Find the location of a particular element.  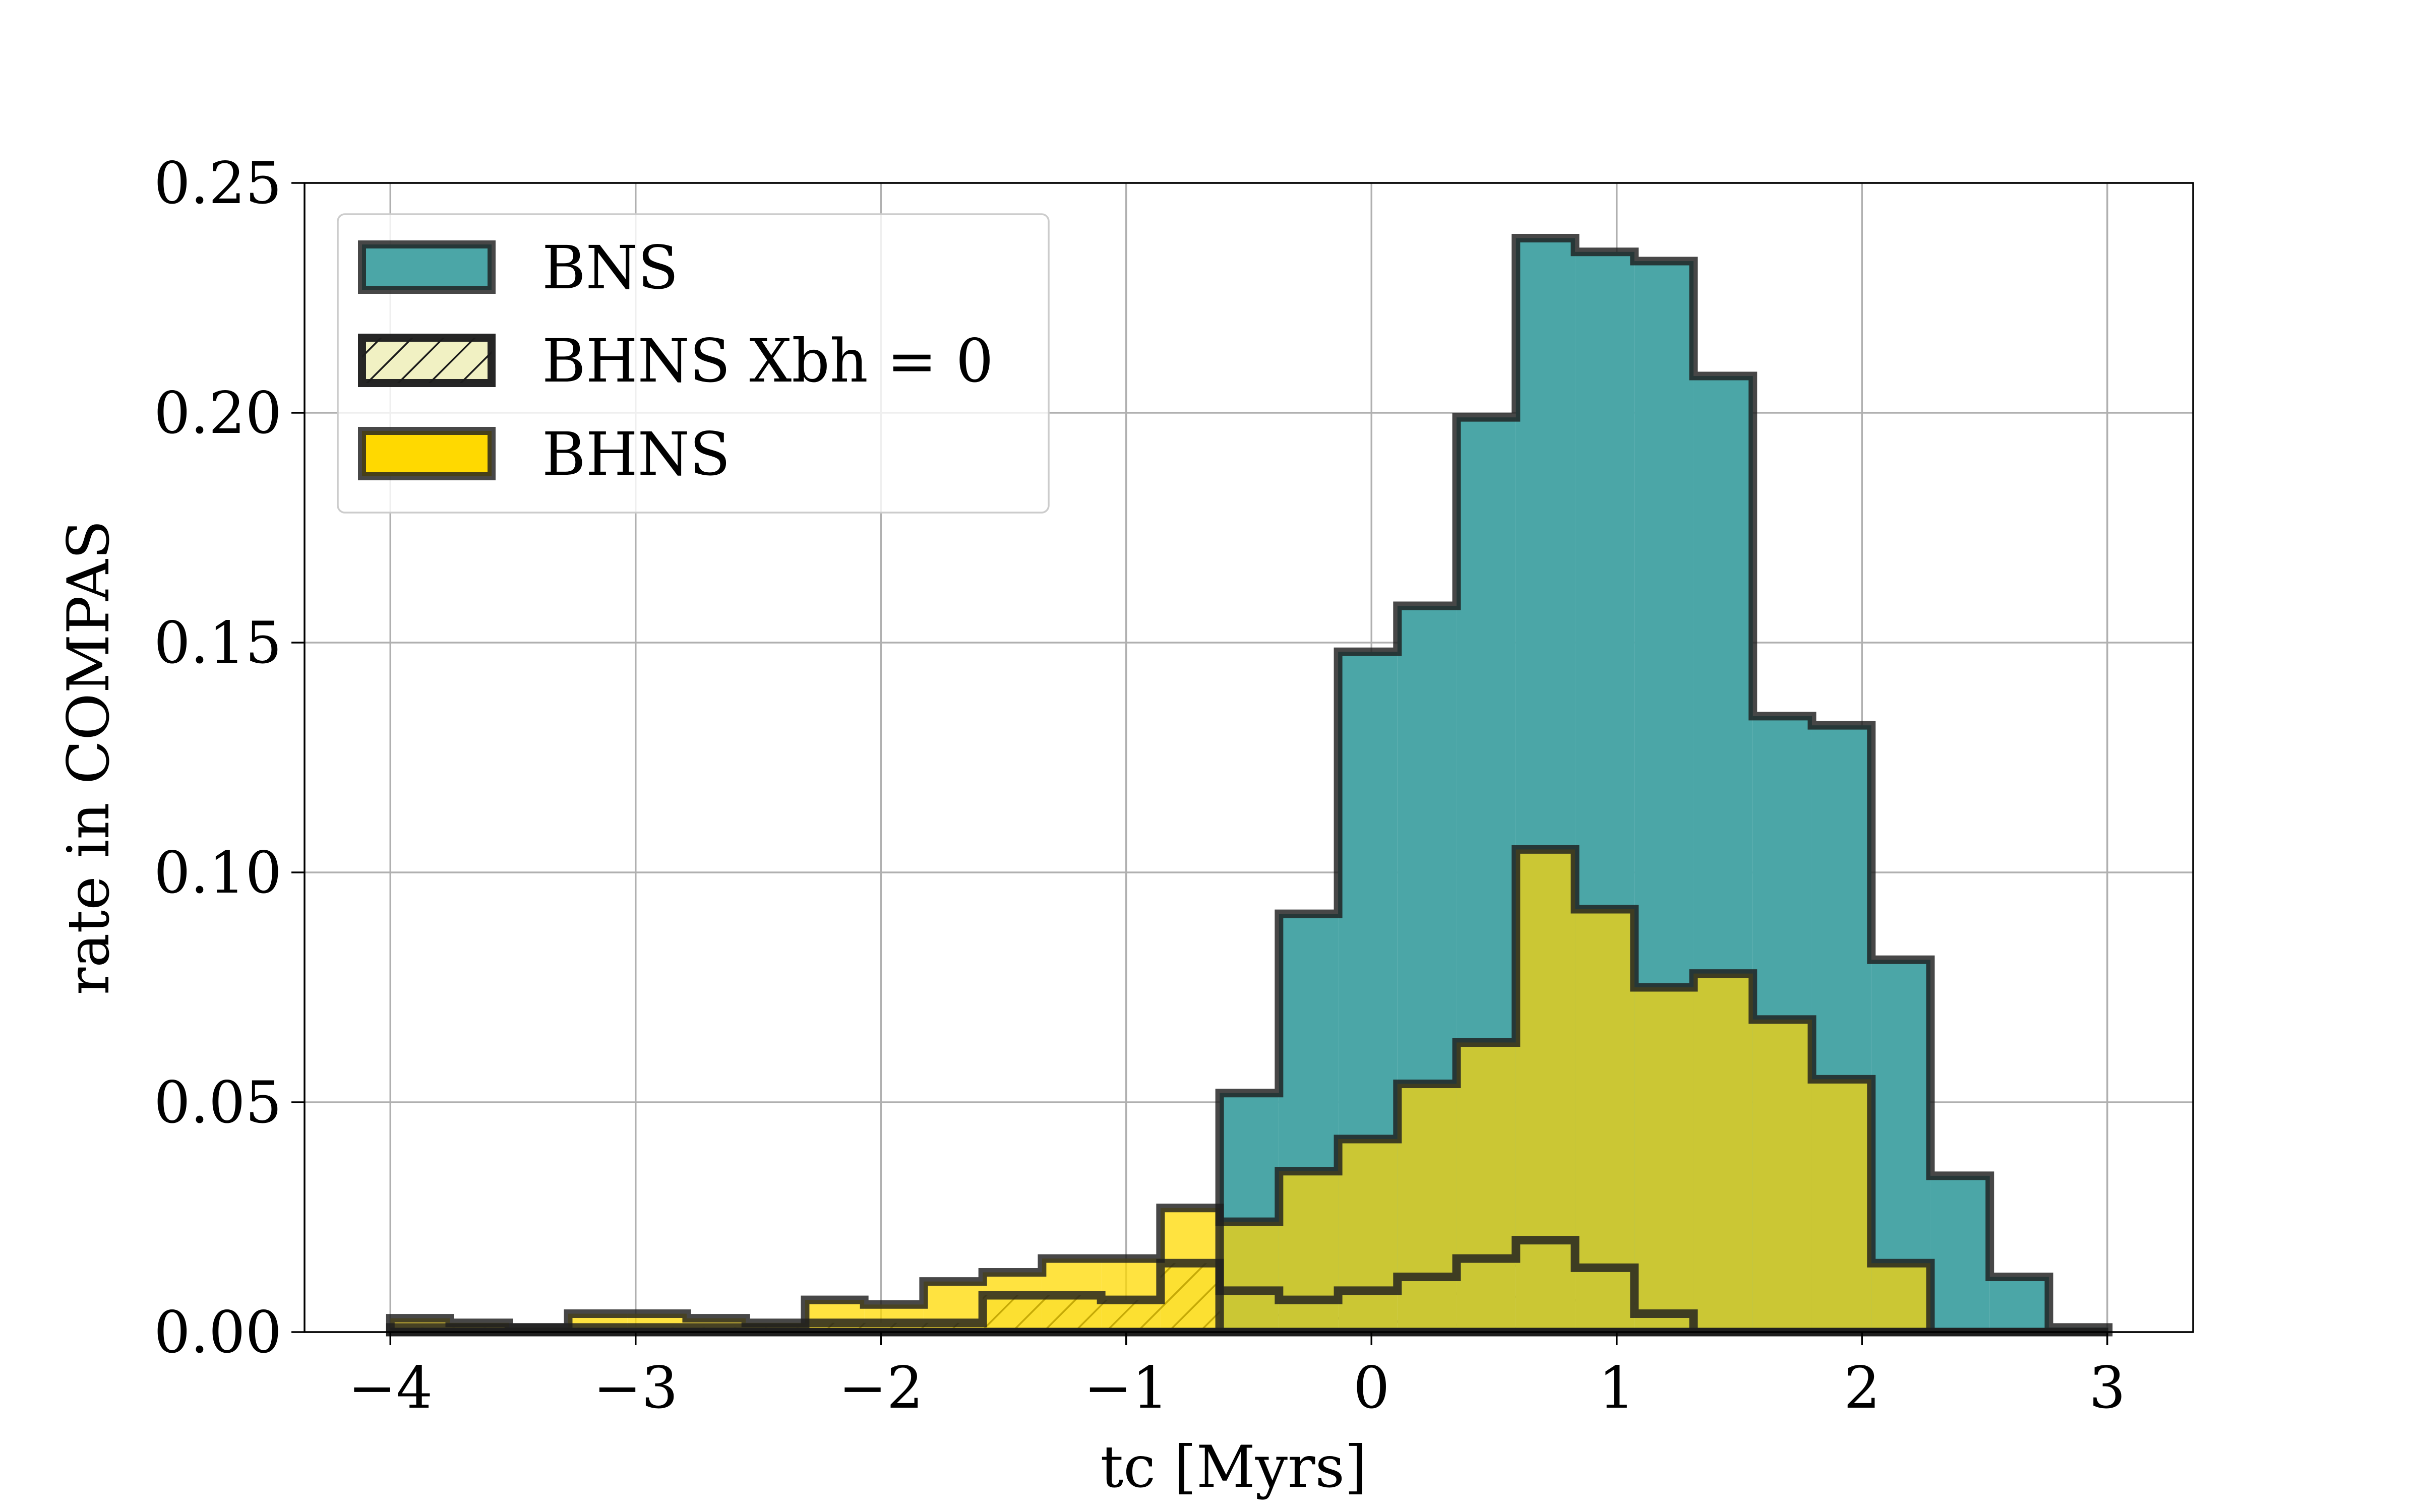

x-tick-label: −3 is located at coordinates (635, 1387).